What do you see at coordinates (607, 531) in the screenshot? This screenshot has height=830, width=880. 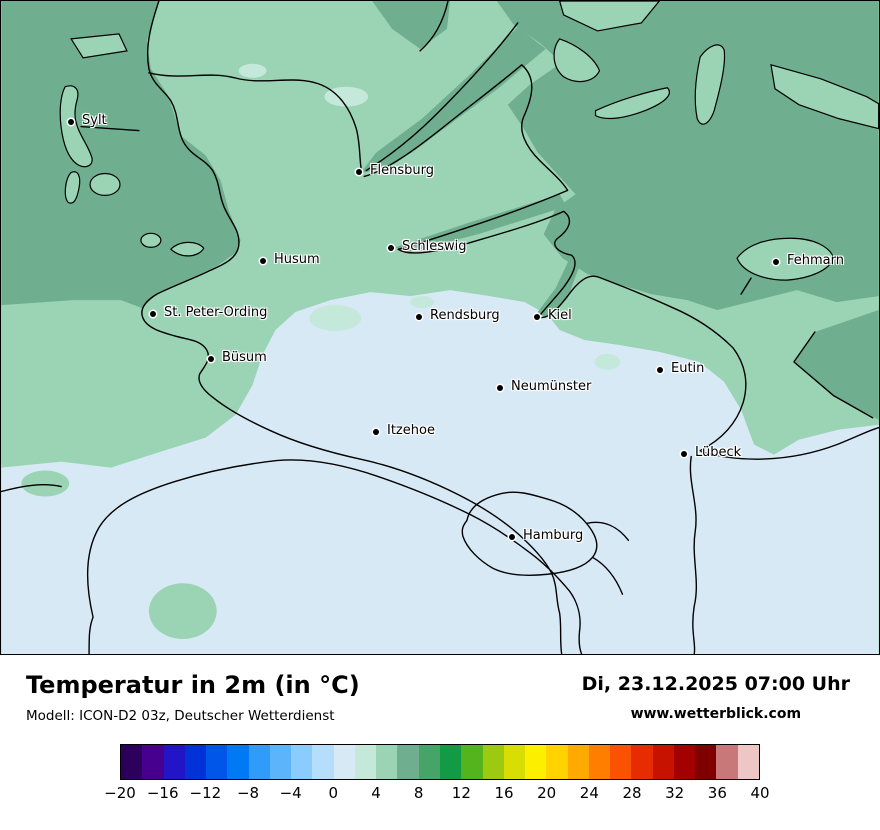 I see `hamburg-border-ext` at bounding box center [607, 531].